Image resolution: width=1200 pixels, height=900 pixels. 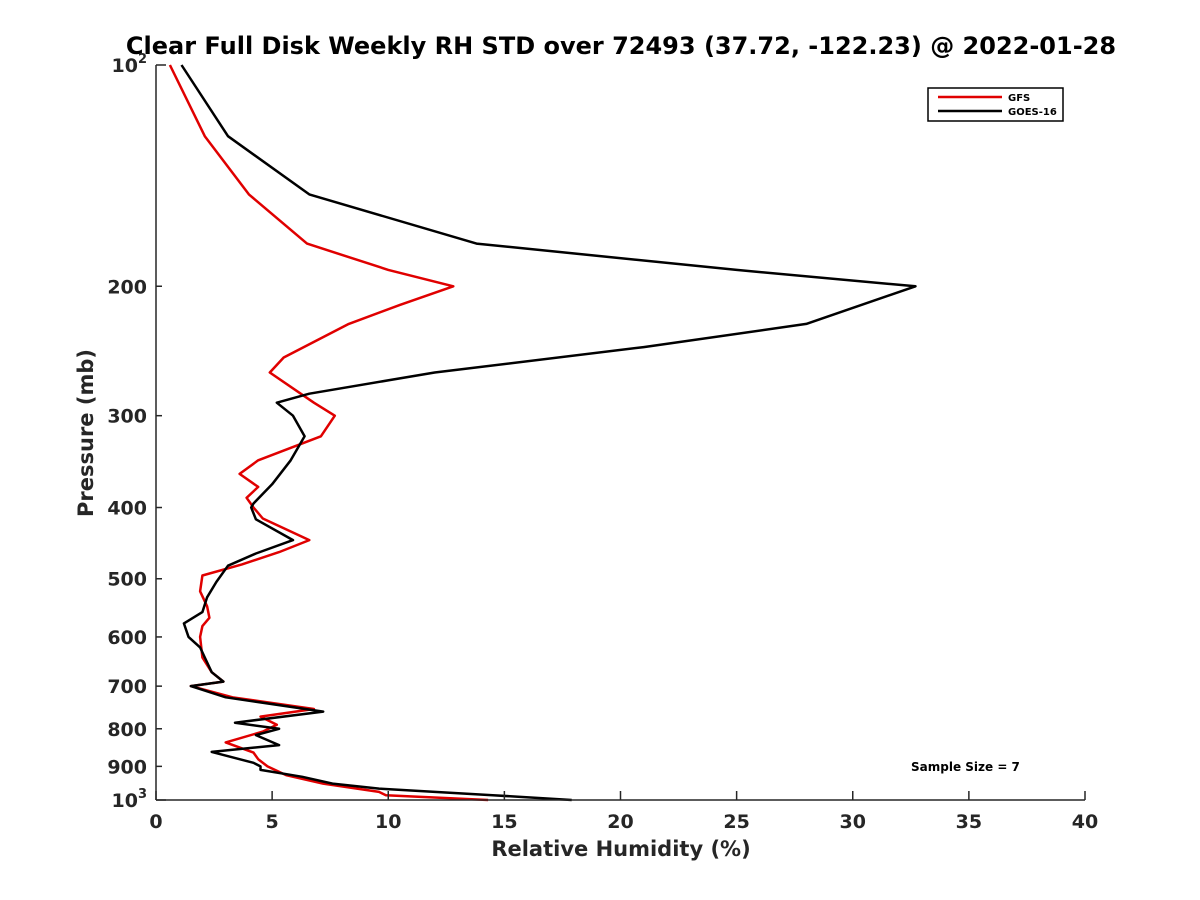 I want to click on y-power-label: 102, so click(x=130, y=64).